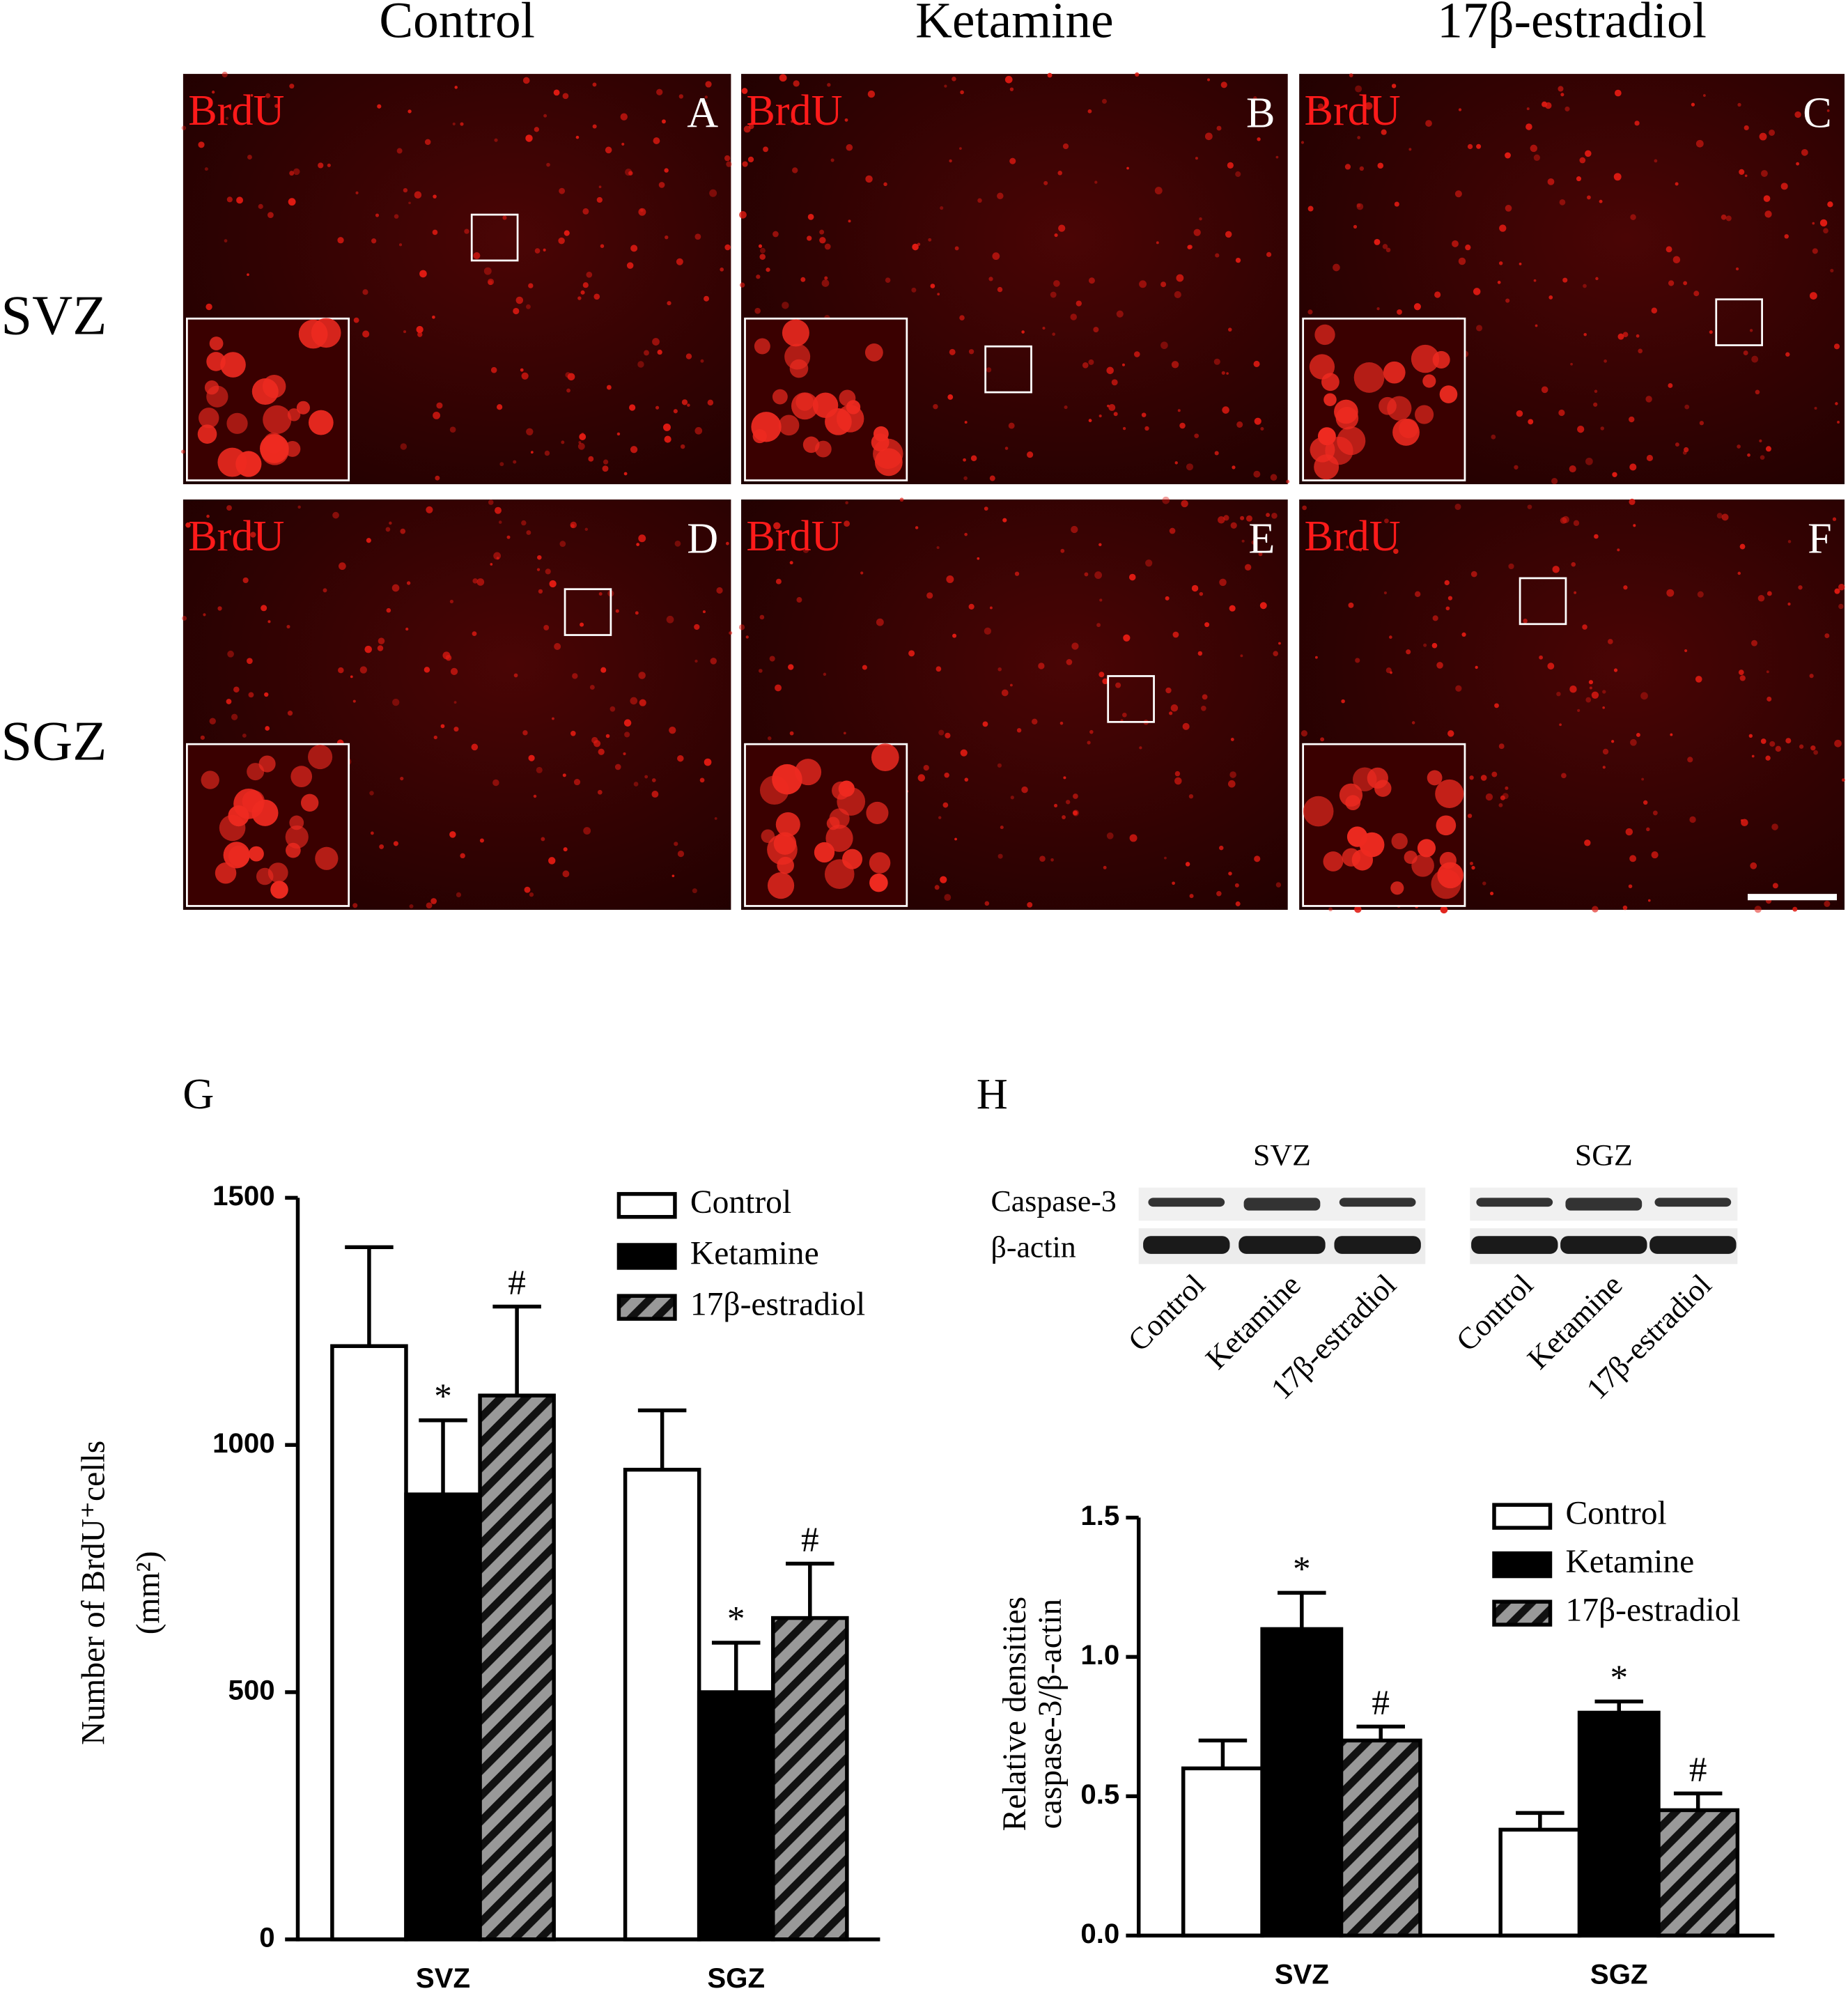  Describe the element at coordinates (1572, 706) in the screenshot. I see `micrograph: BrdU F` at that location.